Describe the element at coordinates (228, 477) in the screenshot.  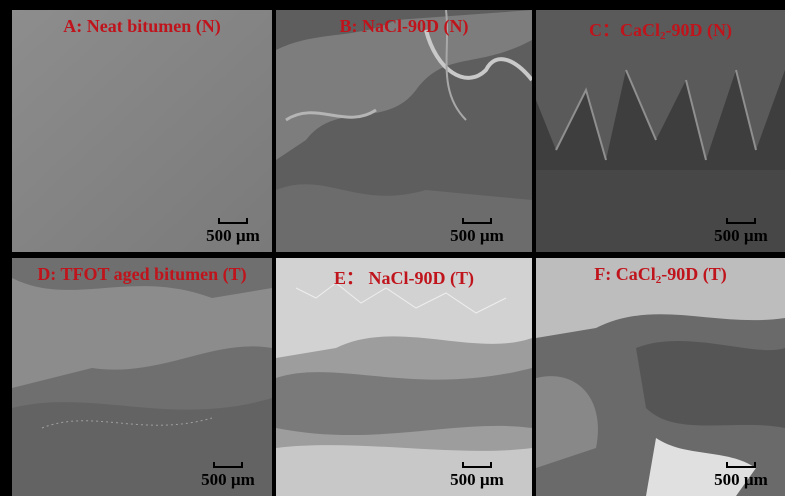
I see `panel-d-scale-bar: 500 µm` at that location.